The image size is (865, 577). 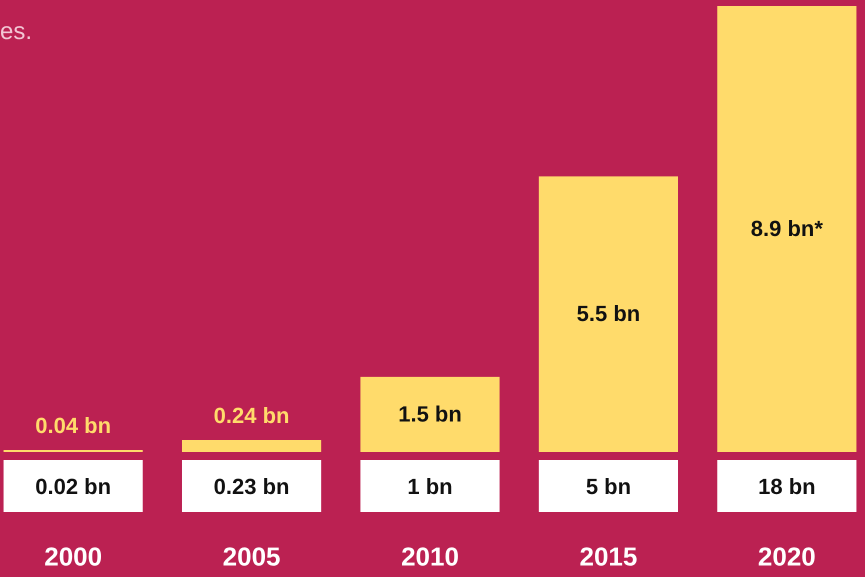 I want to click on data-label: 1.5 bn, so click(x=430, y=413).